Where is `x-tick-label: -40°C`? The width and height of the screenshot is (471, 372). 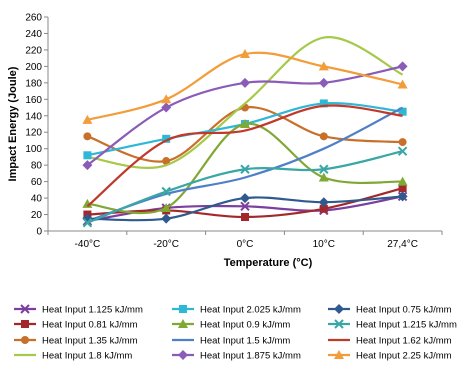 x-tick-label: -40°C is located at coordinates (88, 244).